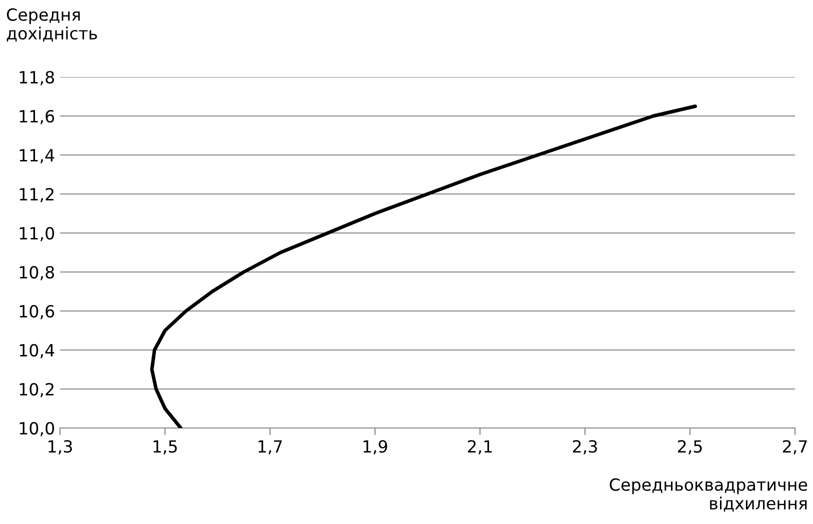 This screenshot has width=813, height=524. What do you see at coordinates (376, 447) in the screenshot?
I see `x-tick-label: 1,9` at bounding box center [376, 447].